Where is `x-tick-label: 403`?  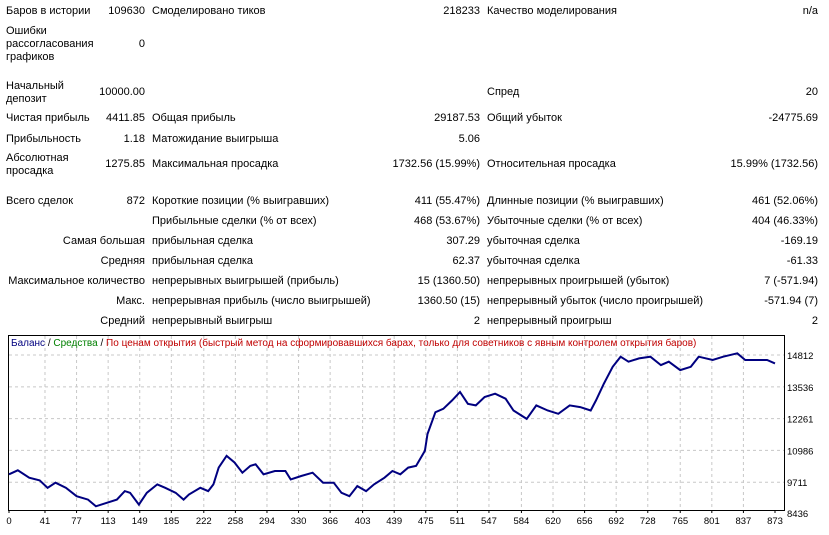
x-tick-label: 403 is located at coordinates (363, 521).